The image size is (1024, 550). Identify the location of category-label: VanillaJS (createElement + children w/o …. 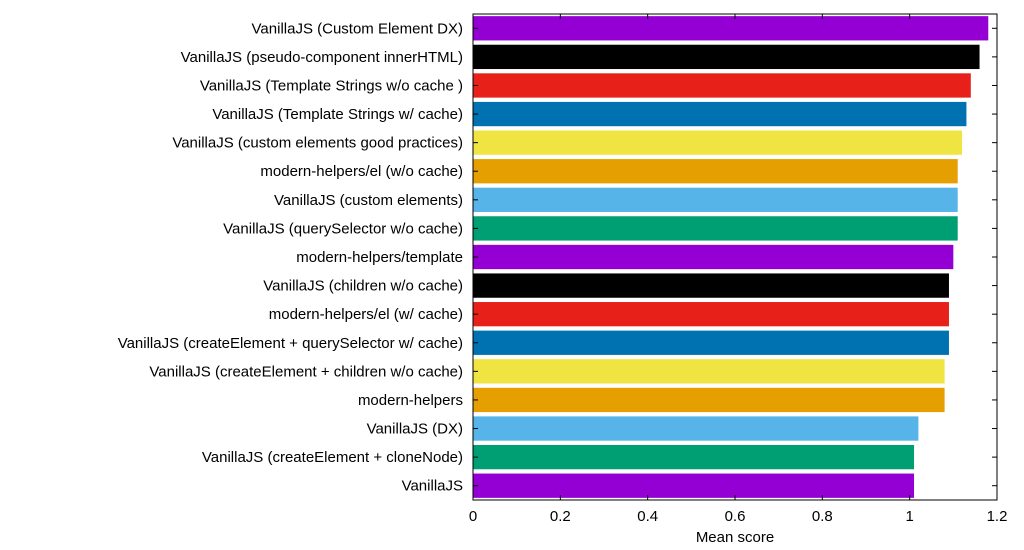
(306, 371).